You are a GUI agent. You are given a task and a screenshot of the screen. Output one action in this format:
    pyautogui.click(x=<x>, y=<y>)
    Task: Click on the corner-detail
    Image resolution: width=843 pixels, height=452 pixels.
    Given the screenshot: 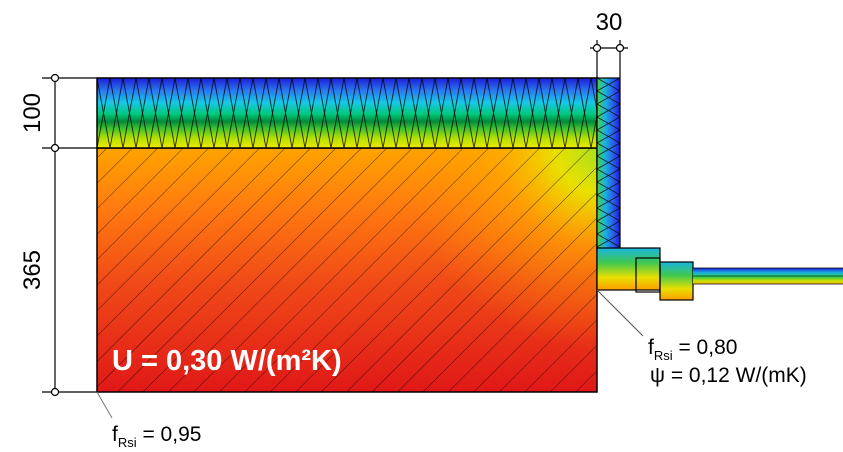 What is the action you would take?
    pyautogui.click(x=645, y=274)
    